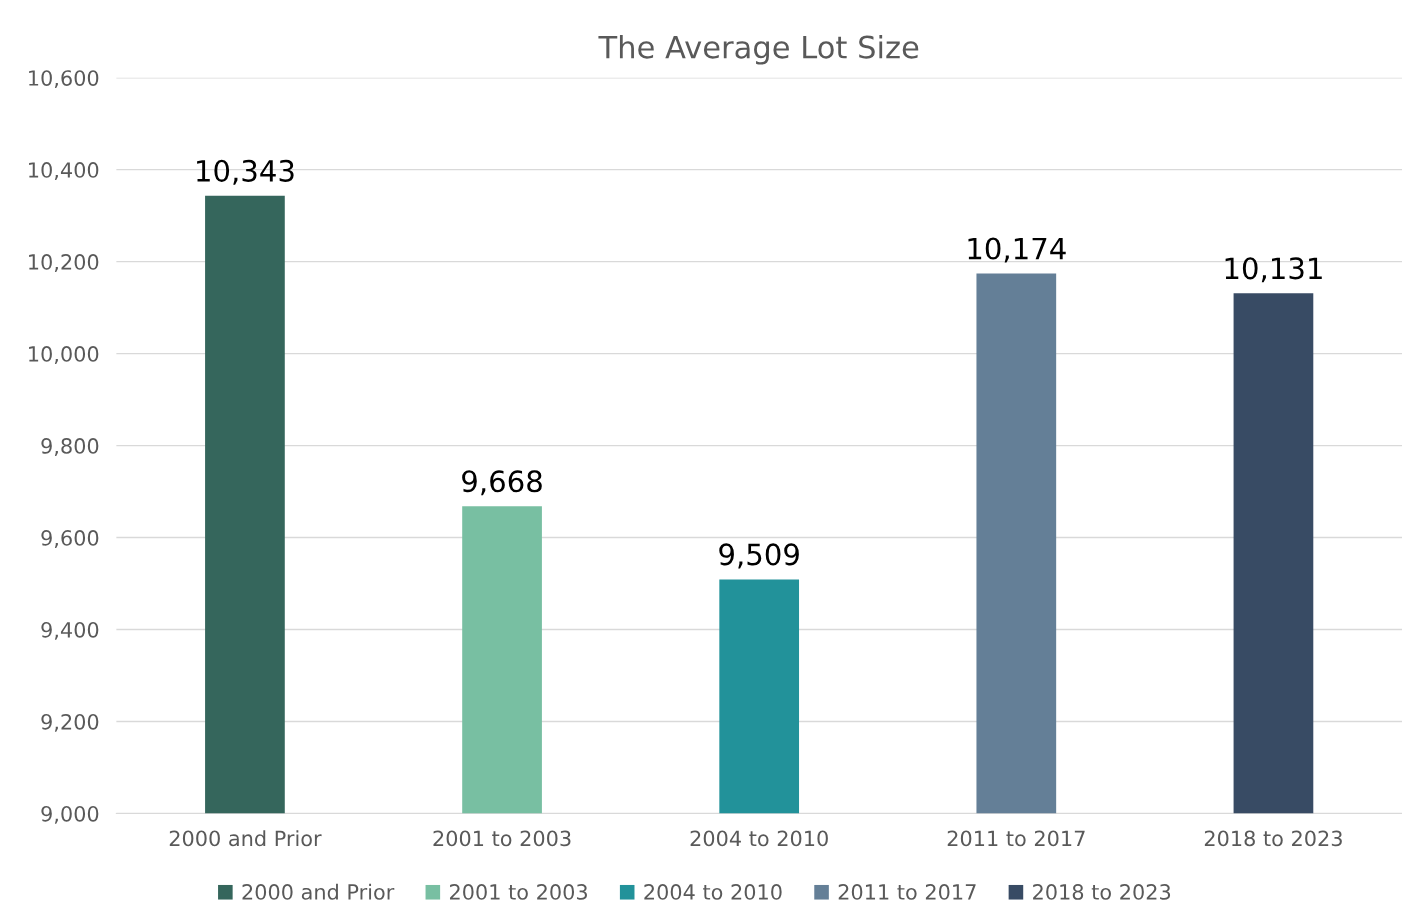  Describe the element at coordinates (1017, 250) in the screenshot. I see `data-label: 10,174` at that location.